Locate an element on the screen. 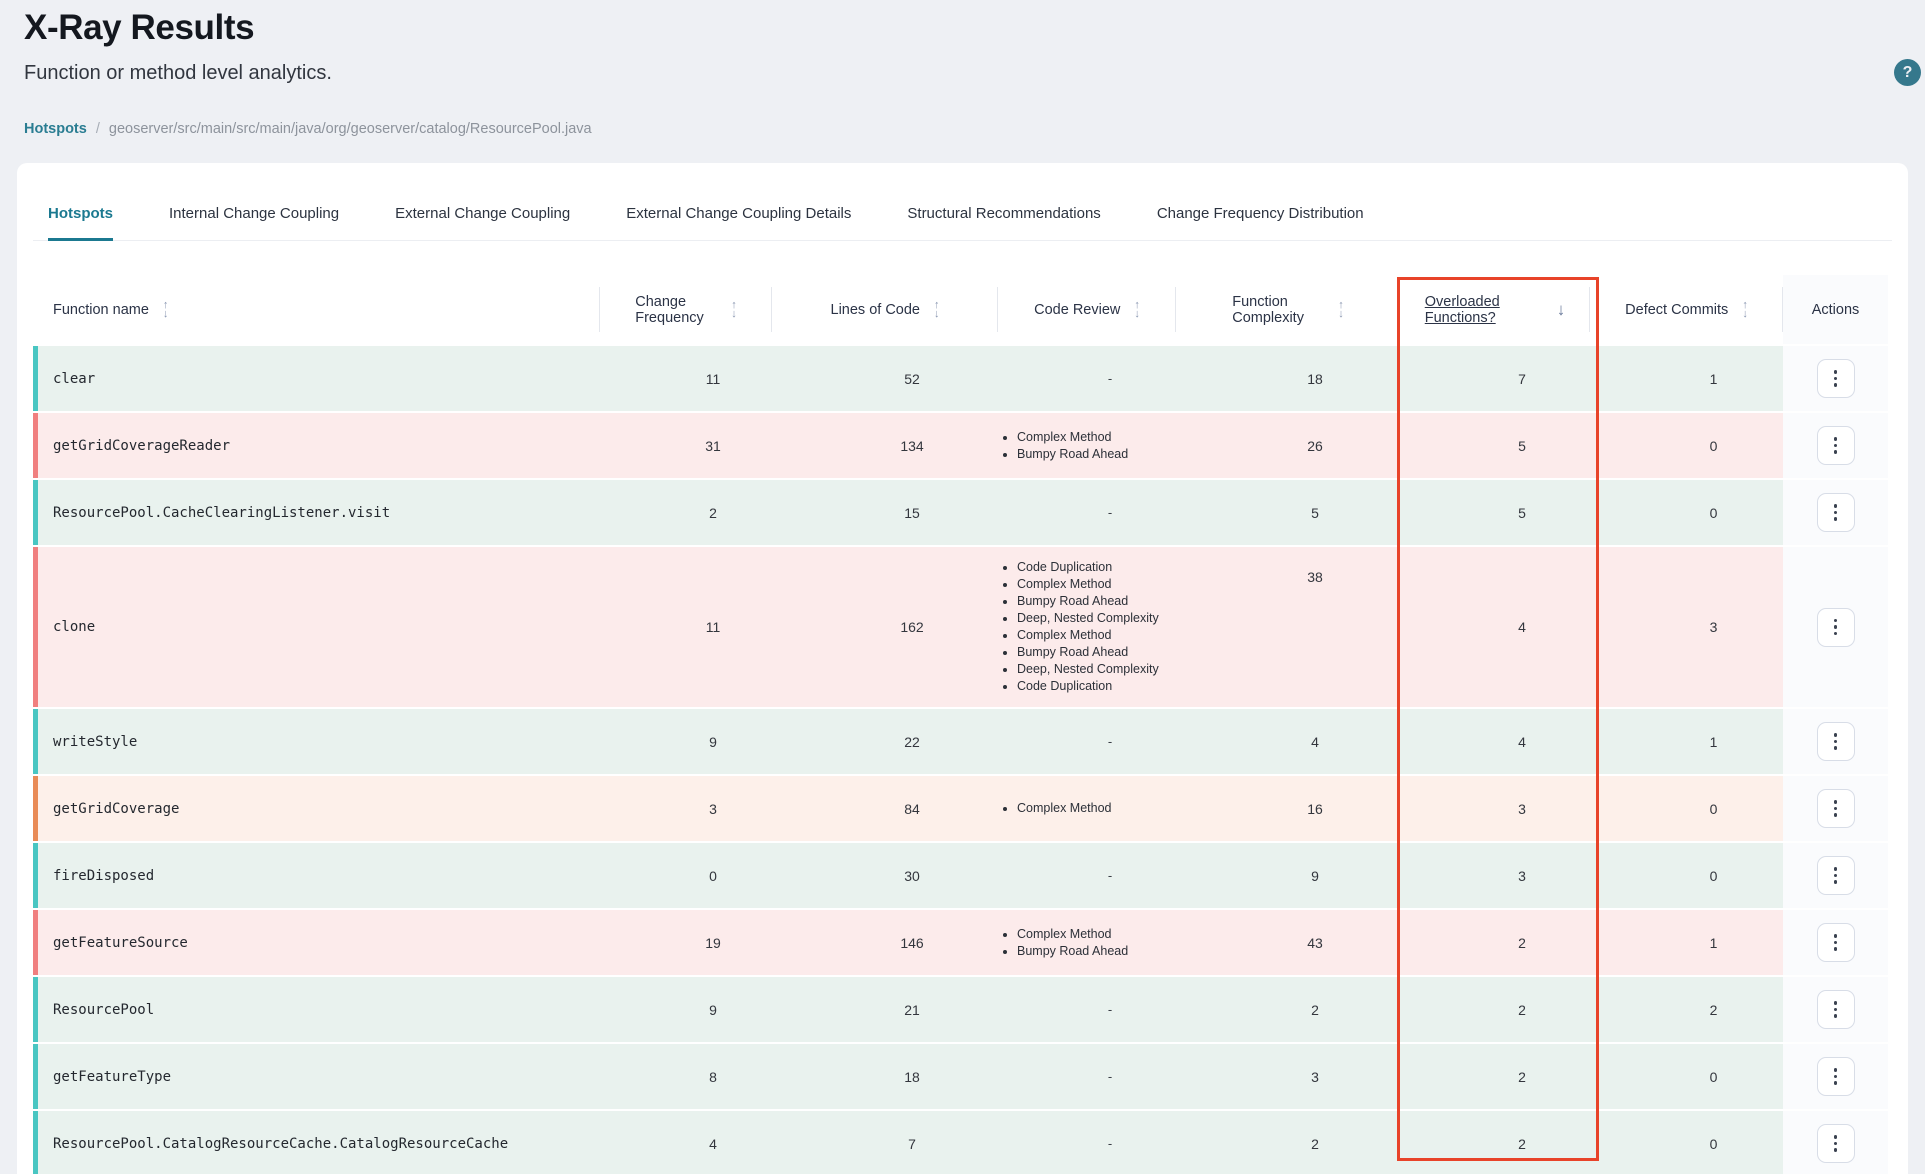 The image size is (1925, 1174). cell-change-frequency: 3 is located at coordinates (686, 808).